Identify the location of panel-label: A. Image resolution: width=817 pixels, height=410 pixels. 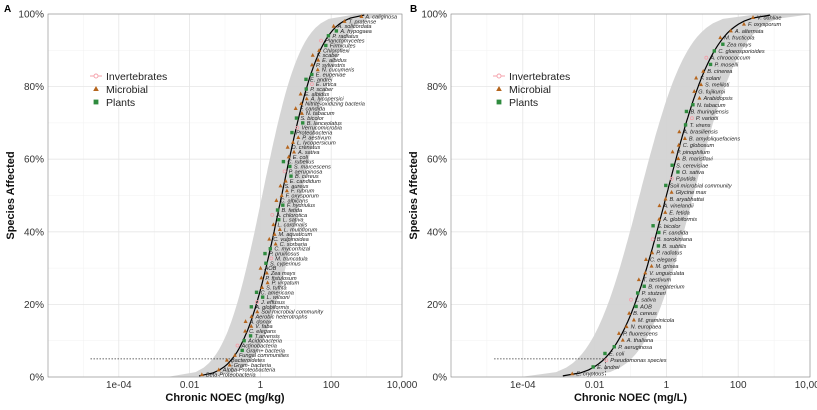
(7, 9).